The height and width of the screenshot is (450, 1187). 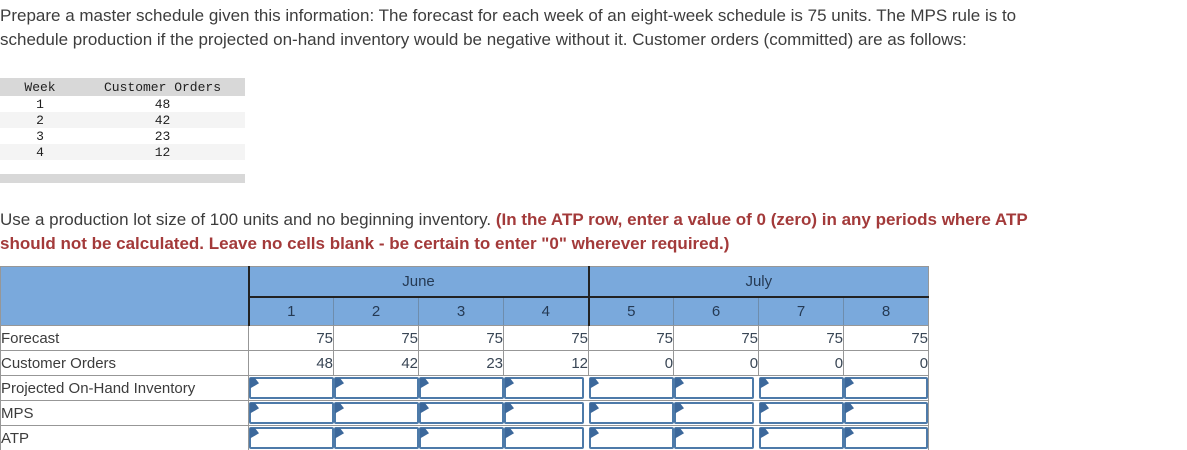 What do you see at coordinates (545, 311) in the screenshot?
I see `week-header-4: 4` at bounding box center [545, 311].